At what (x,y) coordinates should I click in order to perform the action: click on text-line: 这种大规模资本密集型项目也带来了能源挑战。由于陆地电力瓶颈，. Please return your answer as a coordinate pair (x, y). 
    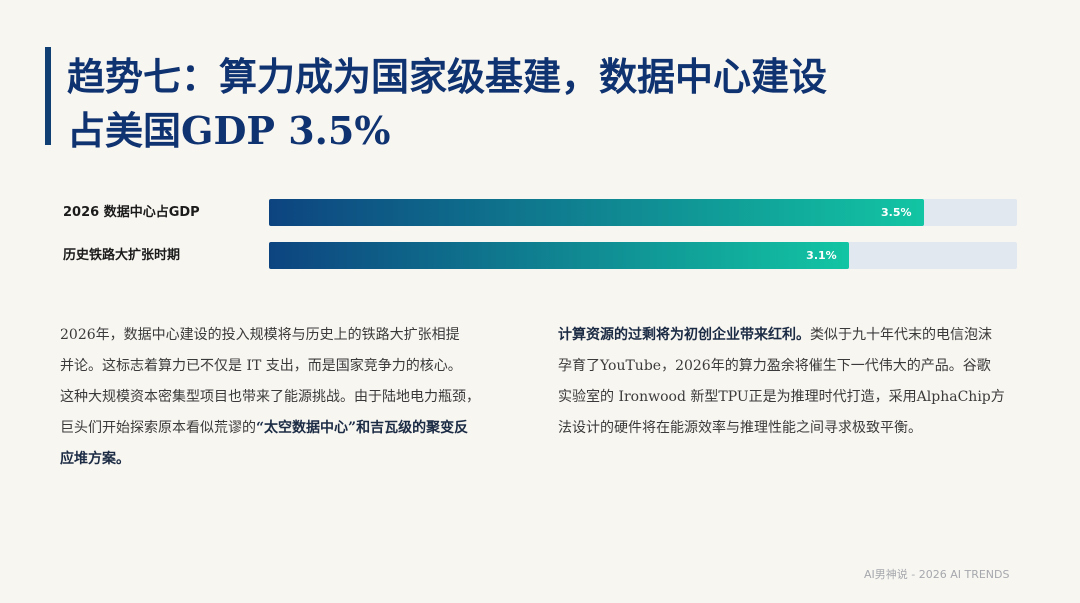
    Looking at the image, I should click on (270, 397).